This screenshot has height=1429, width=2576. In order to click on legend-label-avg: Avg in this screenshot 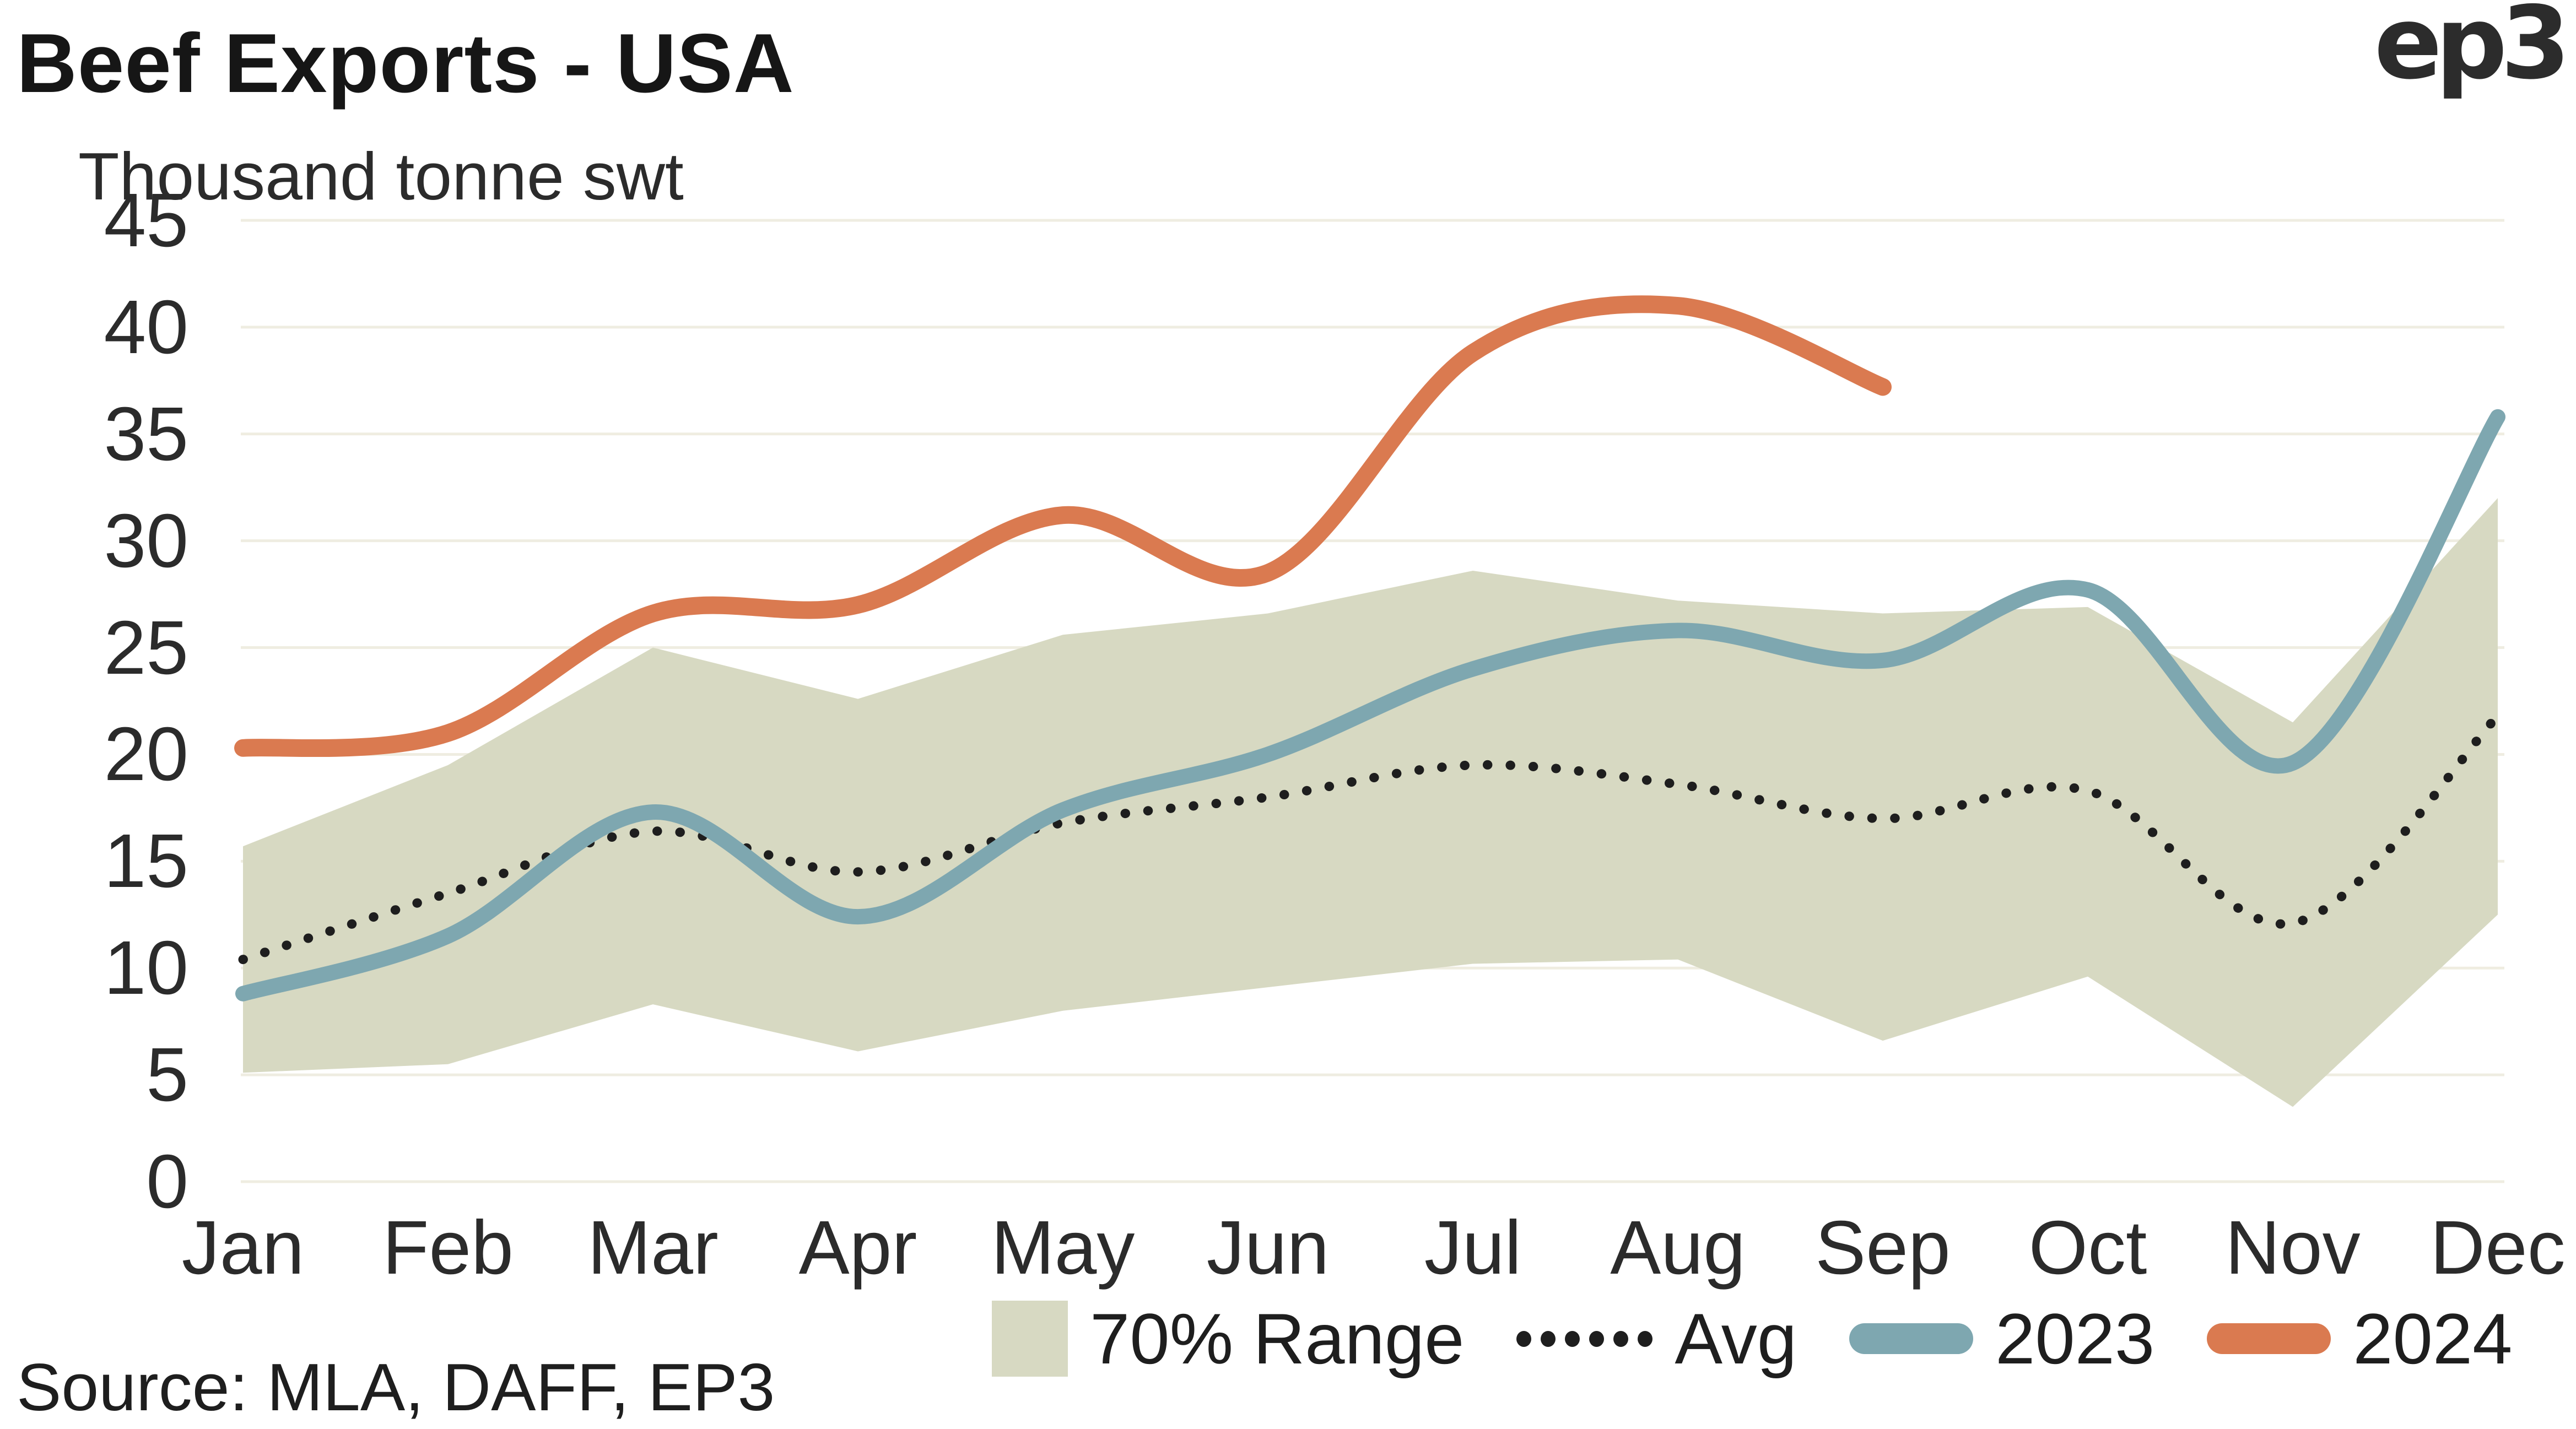, I will do `click(1736, 1338)`.